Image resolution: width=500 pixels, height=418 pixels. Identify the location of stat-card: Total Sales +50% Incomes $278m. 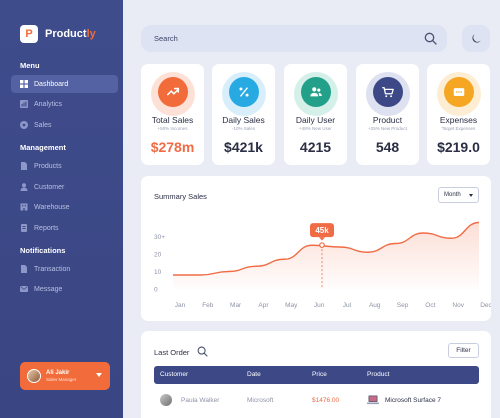
(172, 114).